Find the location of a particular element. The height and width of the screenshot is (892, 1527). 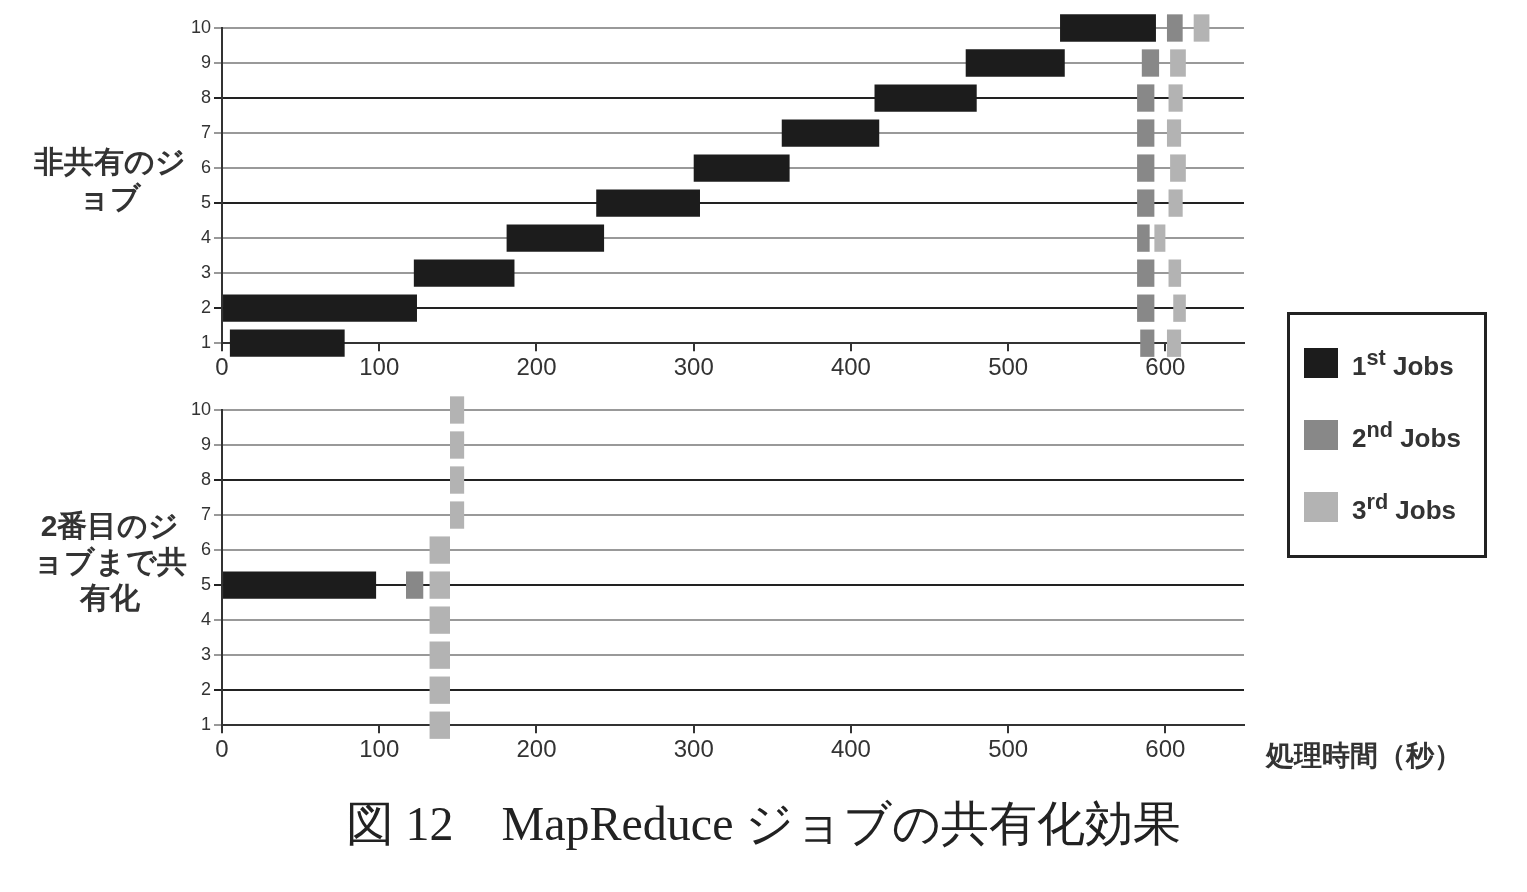

y-axis-title: 非共有のジョブ is located at coordinates (110, 180).